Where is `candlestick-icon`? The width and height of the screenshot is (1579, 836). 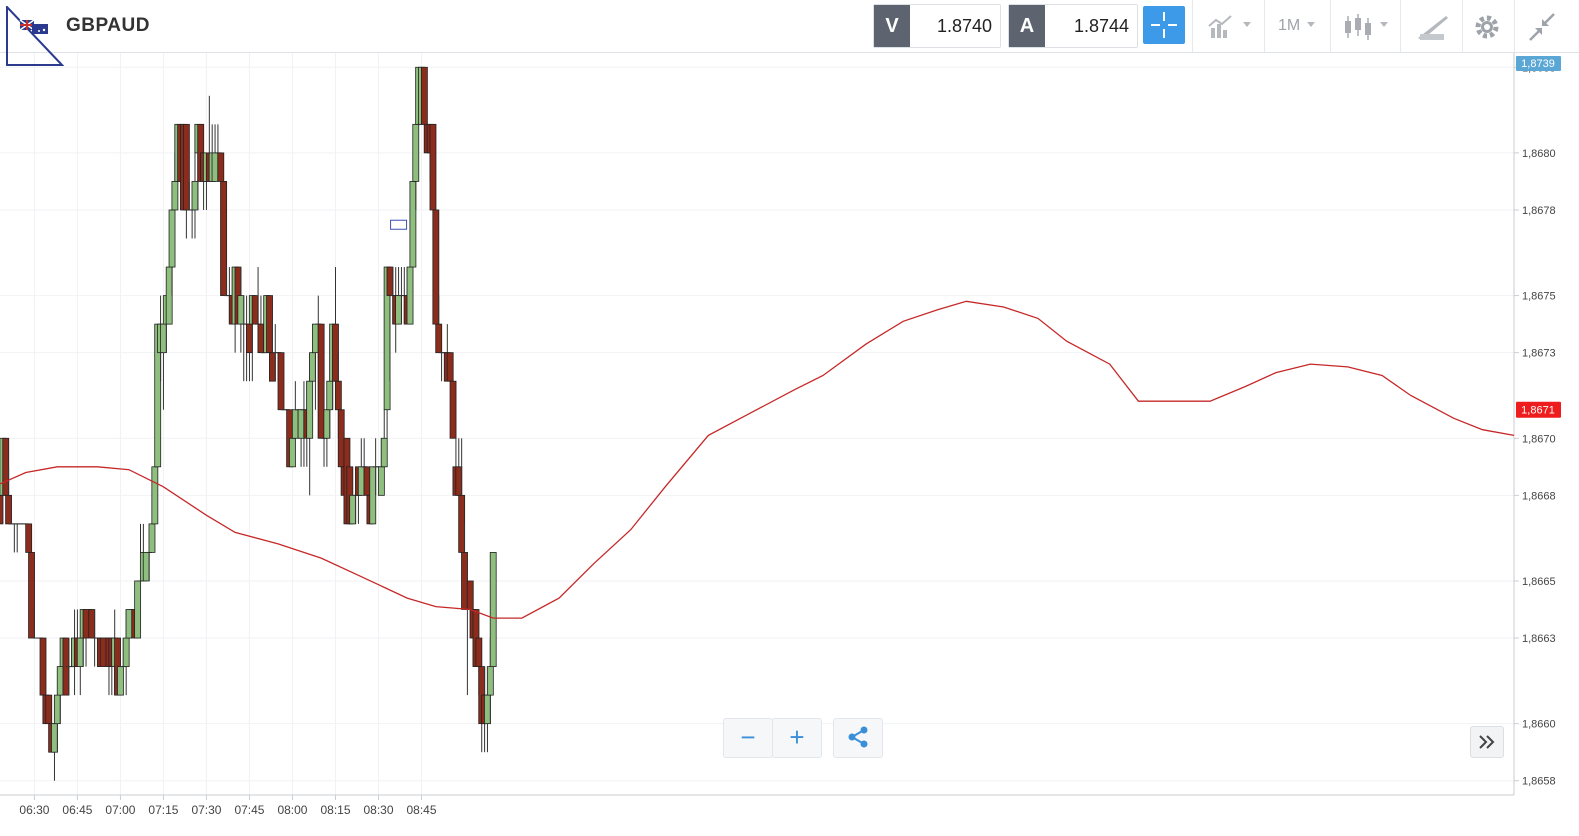
candlestick-icon is located at coordinates (1366, 26).